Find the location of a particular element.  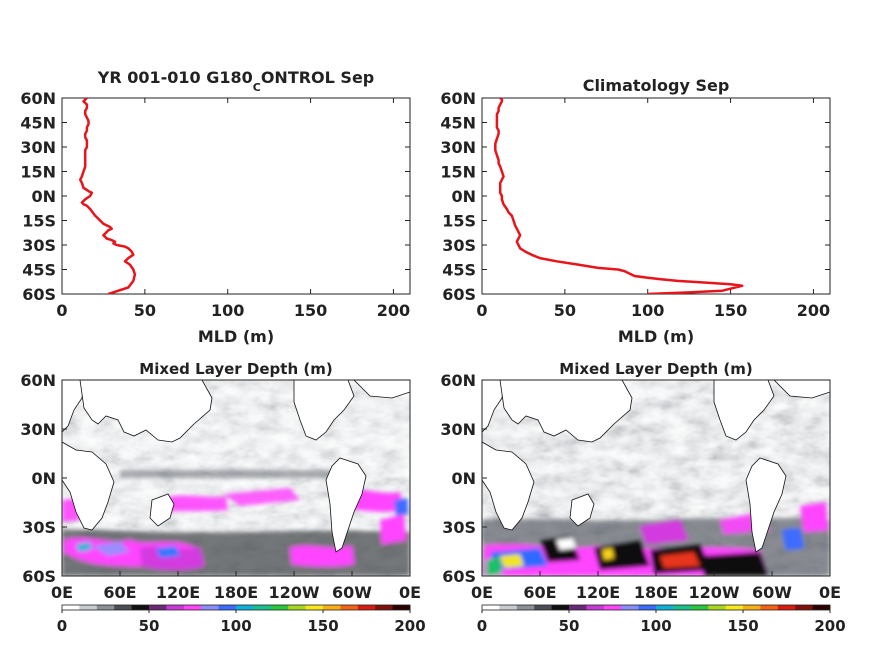

map-x-tick-label-clim-1: 60E is located at coordinates (539, 592).